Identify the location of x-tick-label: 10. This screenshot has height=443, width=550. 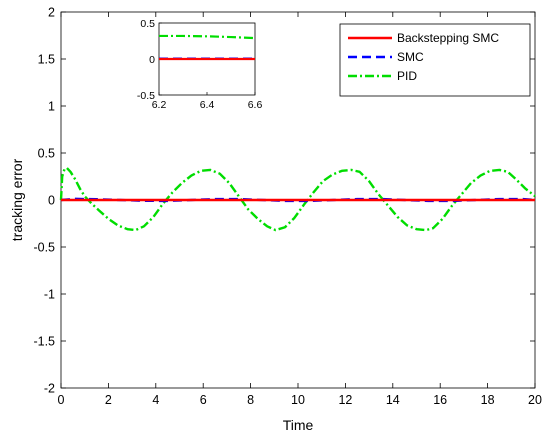
(298, 400).